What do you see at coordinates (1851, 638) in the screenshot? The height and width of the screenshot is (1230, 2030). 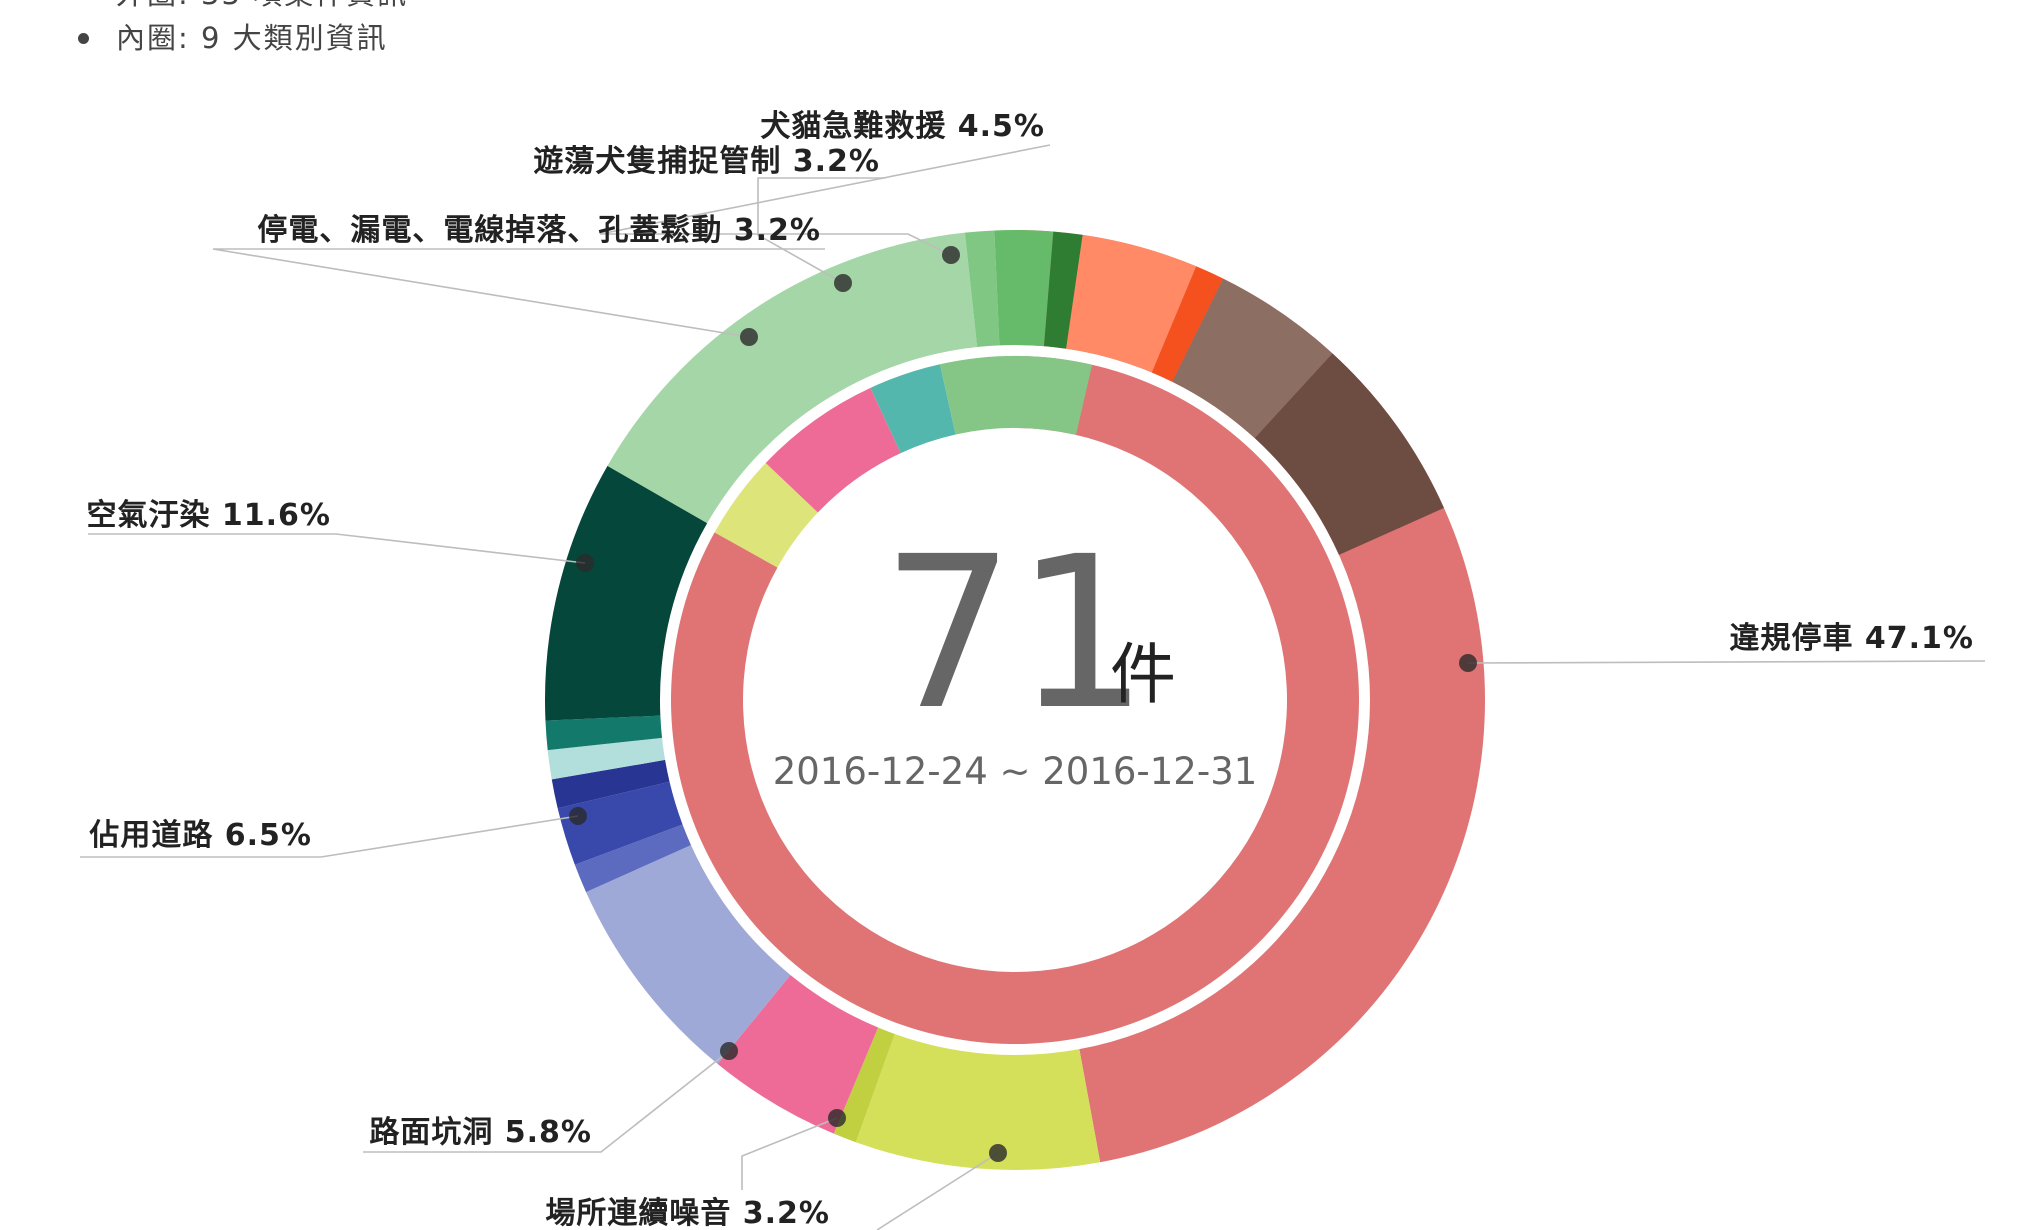 I see `callout-label-illegal-parking: 違規停車 47.1%` at bounding box center [1851, 638].